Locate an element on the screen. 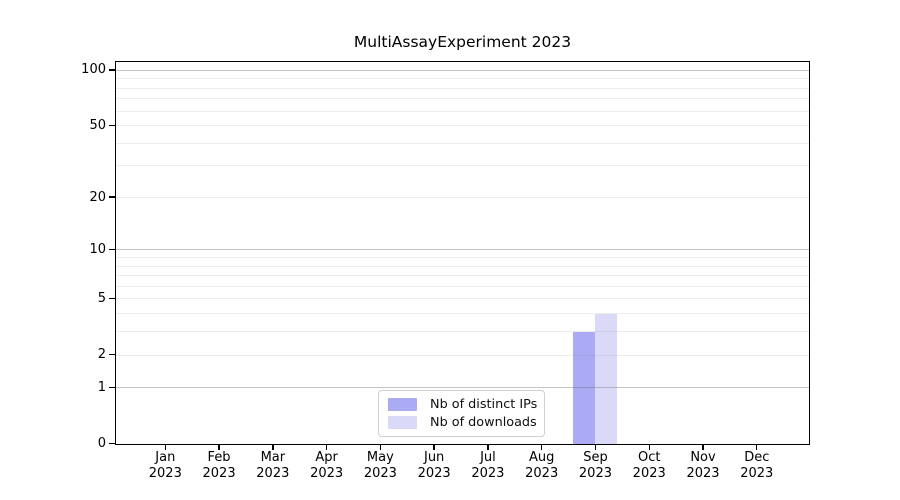 The width and height of the screenshot is (900, 500). x-tick-label: Nov 2023 is located at coordinates (703, 465).